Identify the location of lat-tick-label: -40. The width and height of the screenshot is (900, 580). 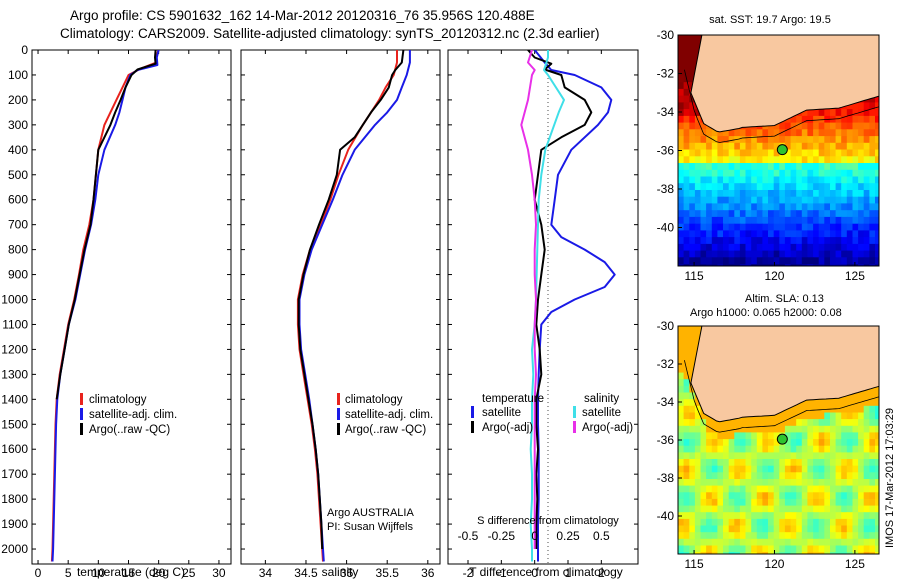
(666, 516).